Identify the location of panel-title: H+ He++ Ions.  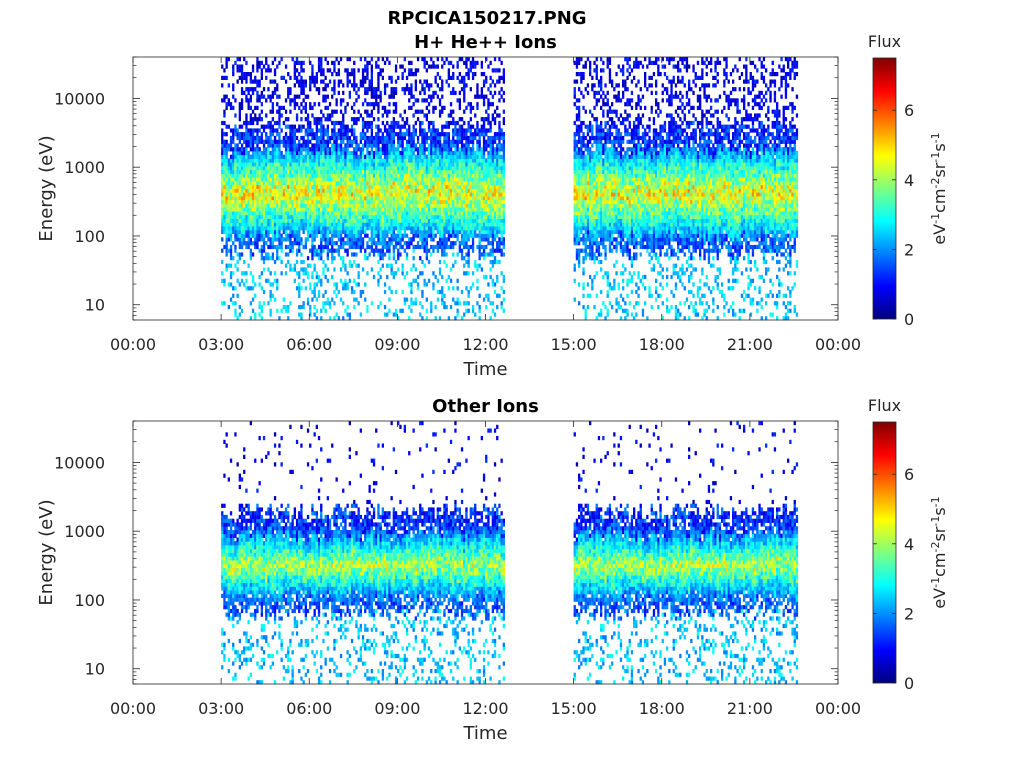
(485, 42).